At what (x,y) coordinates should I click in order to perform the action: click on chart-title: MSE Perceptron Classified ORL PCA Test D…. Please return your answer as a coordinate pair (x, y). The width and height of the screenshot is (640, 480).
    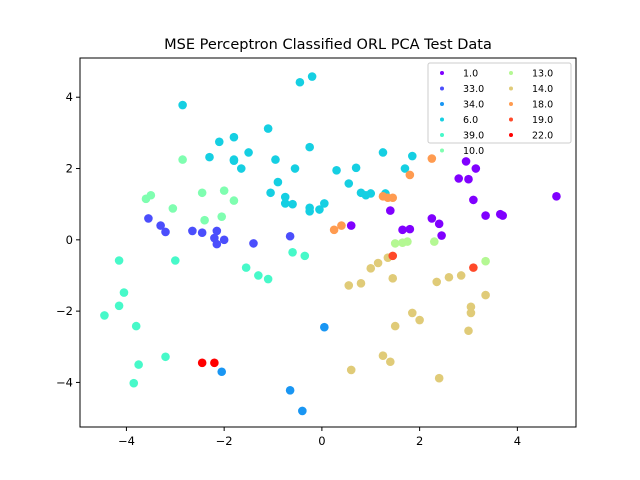
    Looking at the image, I should click on (328, 45).